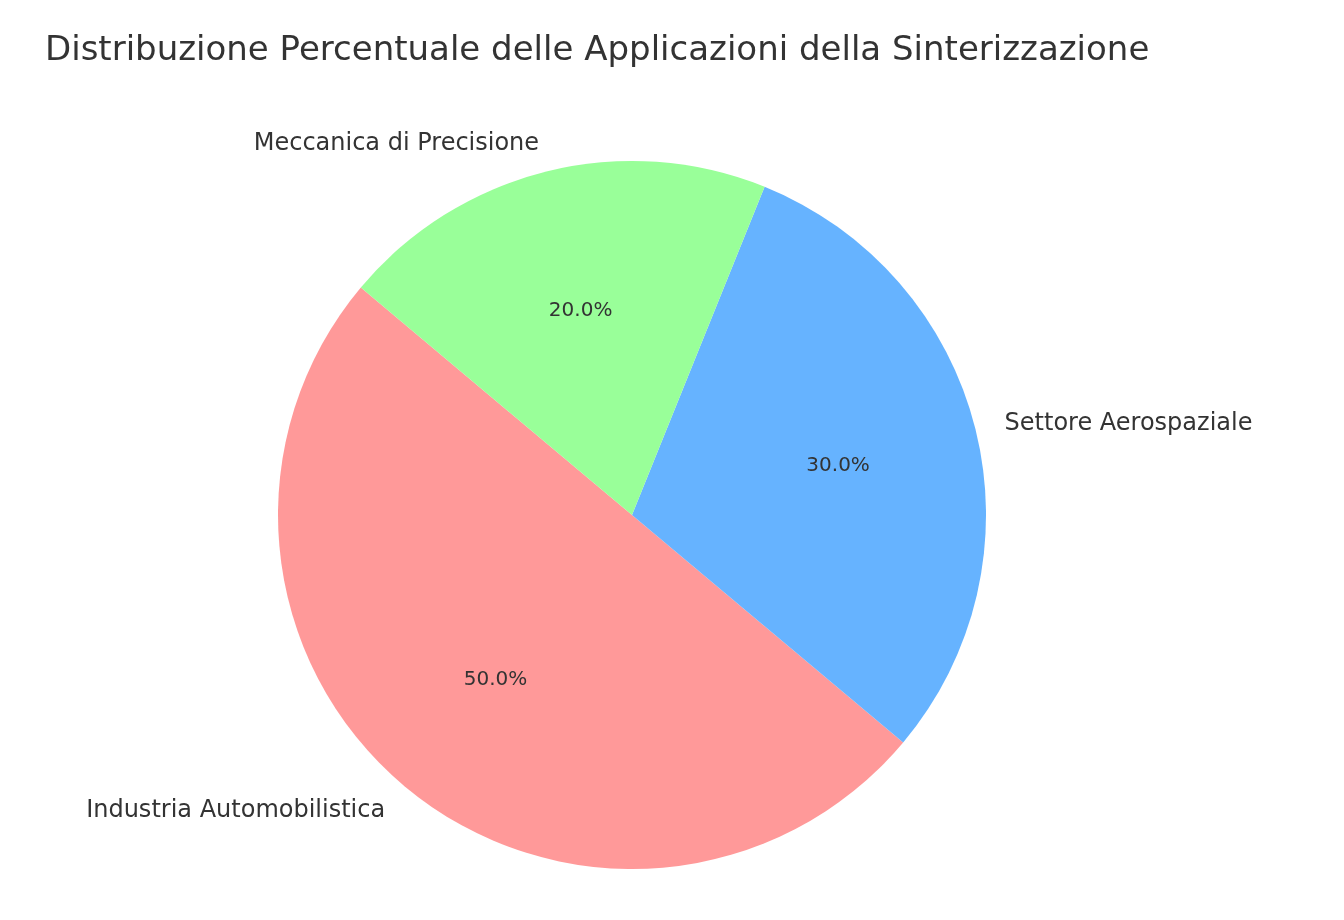  What do you see at coordinates (495, 677) in the screenshot?
I see `data-label: 50.0%` at bounding box center [495, 677].